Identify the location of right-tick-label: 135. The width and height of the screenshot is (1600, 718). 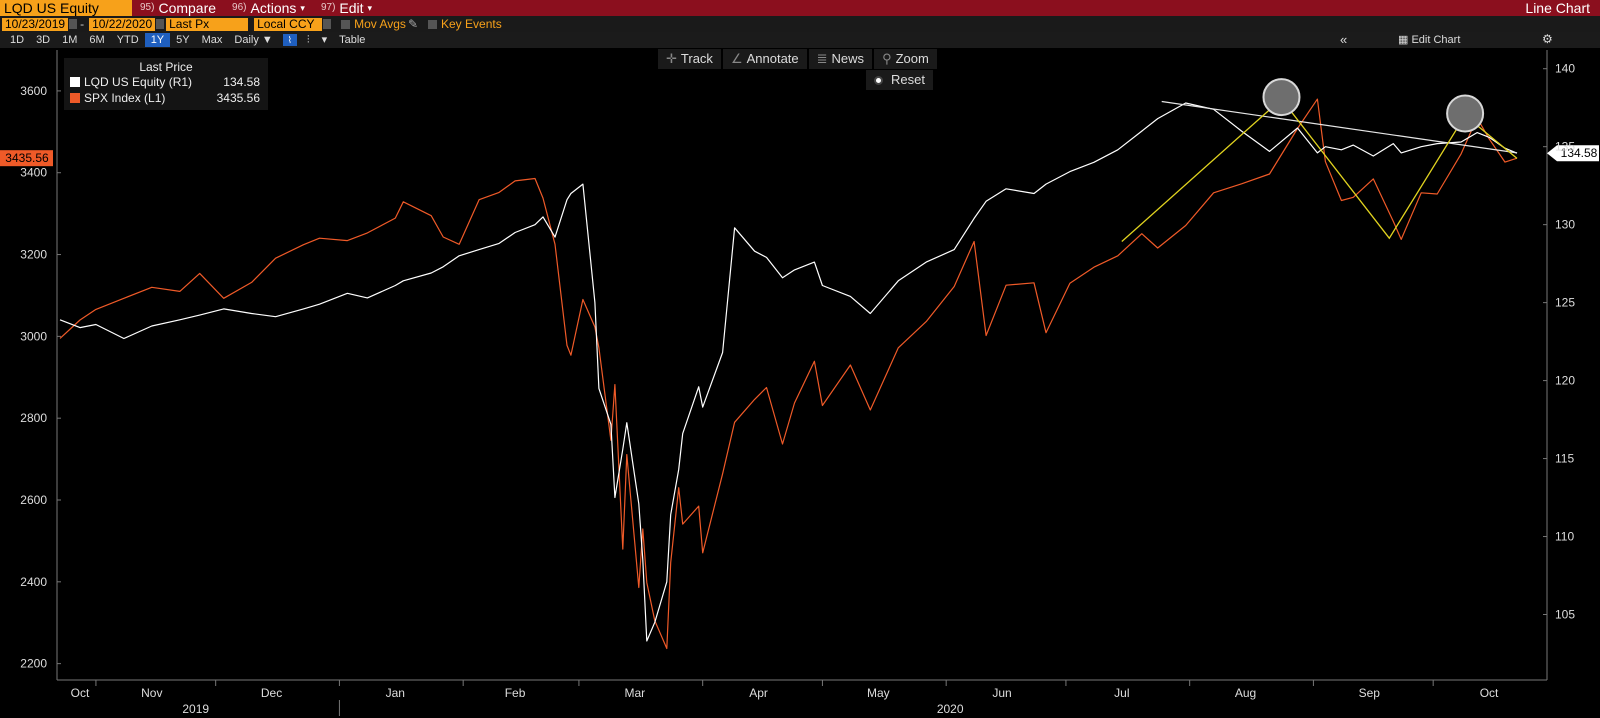
(1565, 147).